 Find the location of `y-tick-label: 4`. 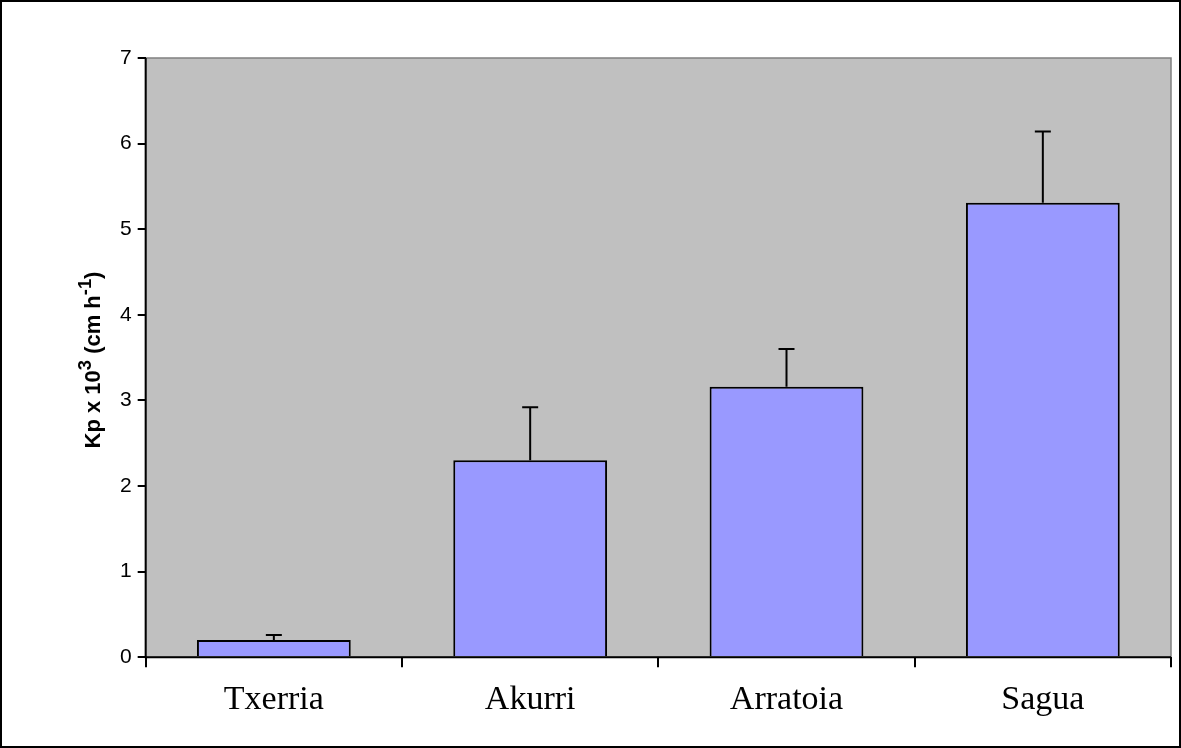

y-tick-label: 4 is located at coordinates (125, 313).